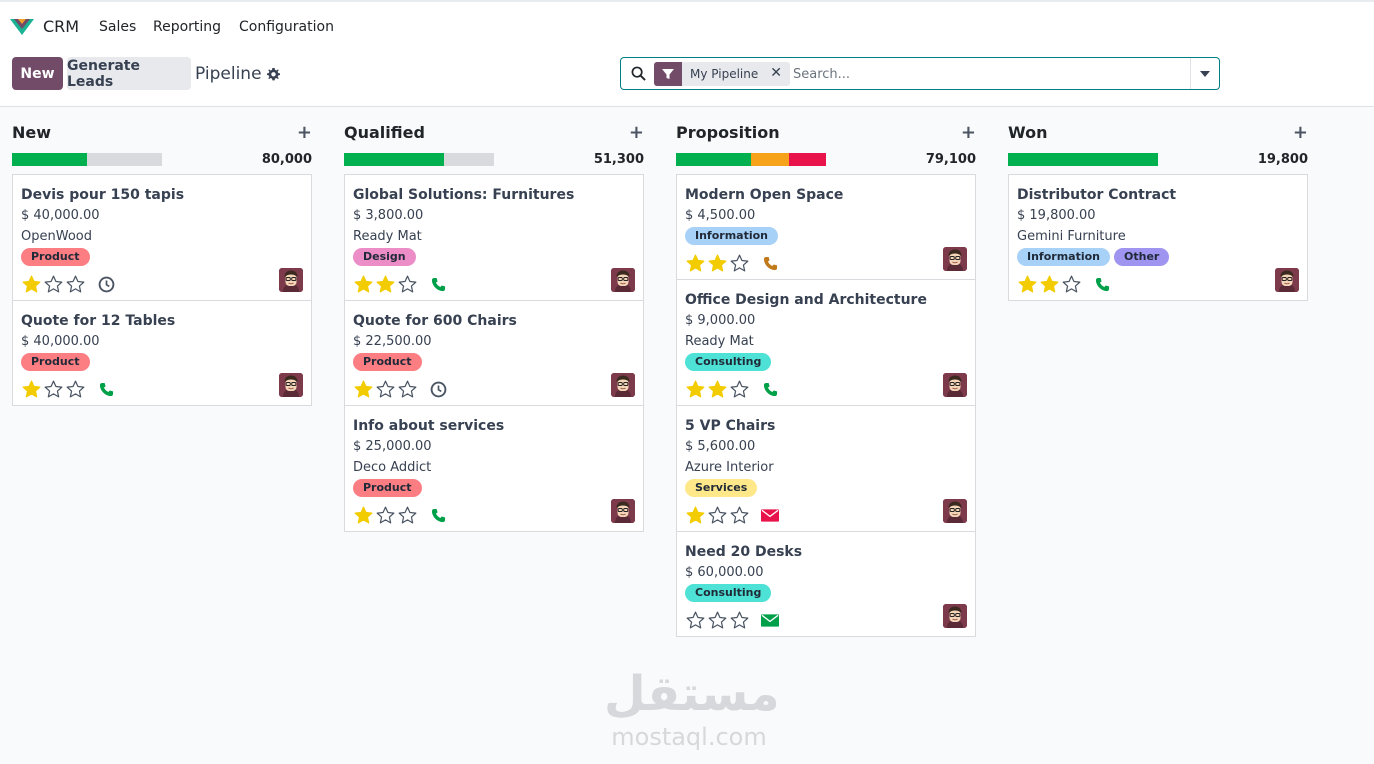  What do you see at coordinates (494, 353) in the screenshot?
I see `lead-card: Quote for 600 Chairs $ 22,500.00 Product` at bounding box center [494, 353].